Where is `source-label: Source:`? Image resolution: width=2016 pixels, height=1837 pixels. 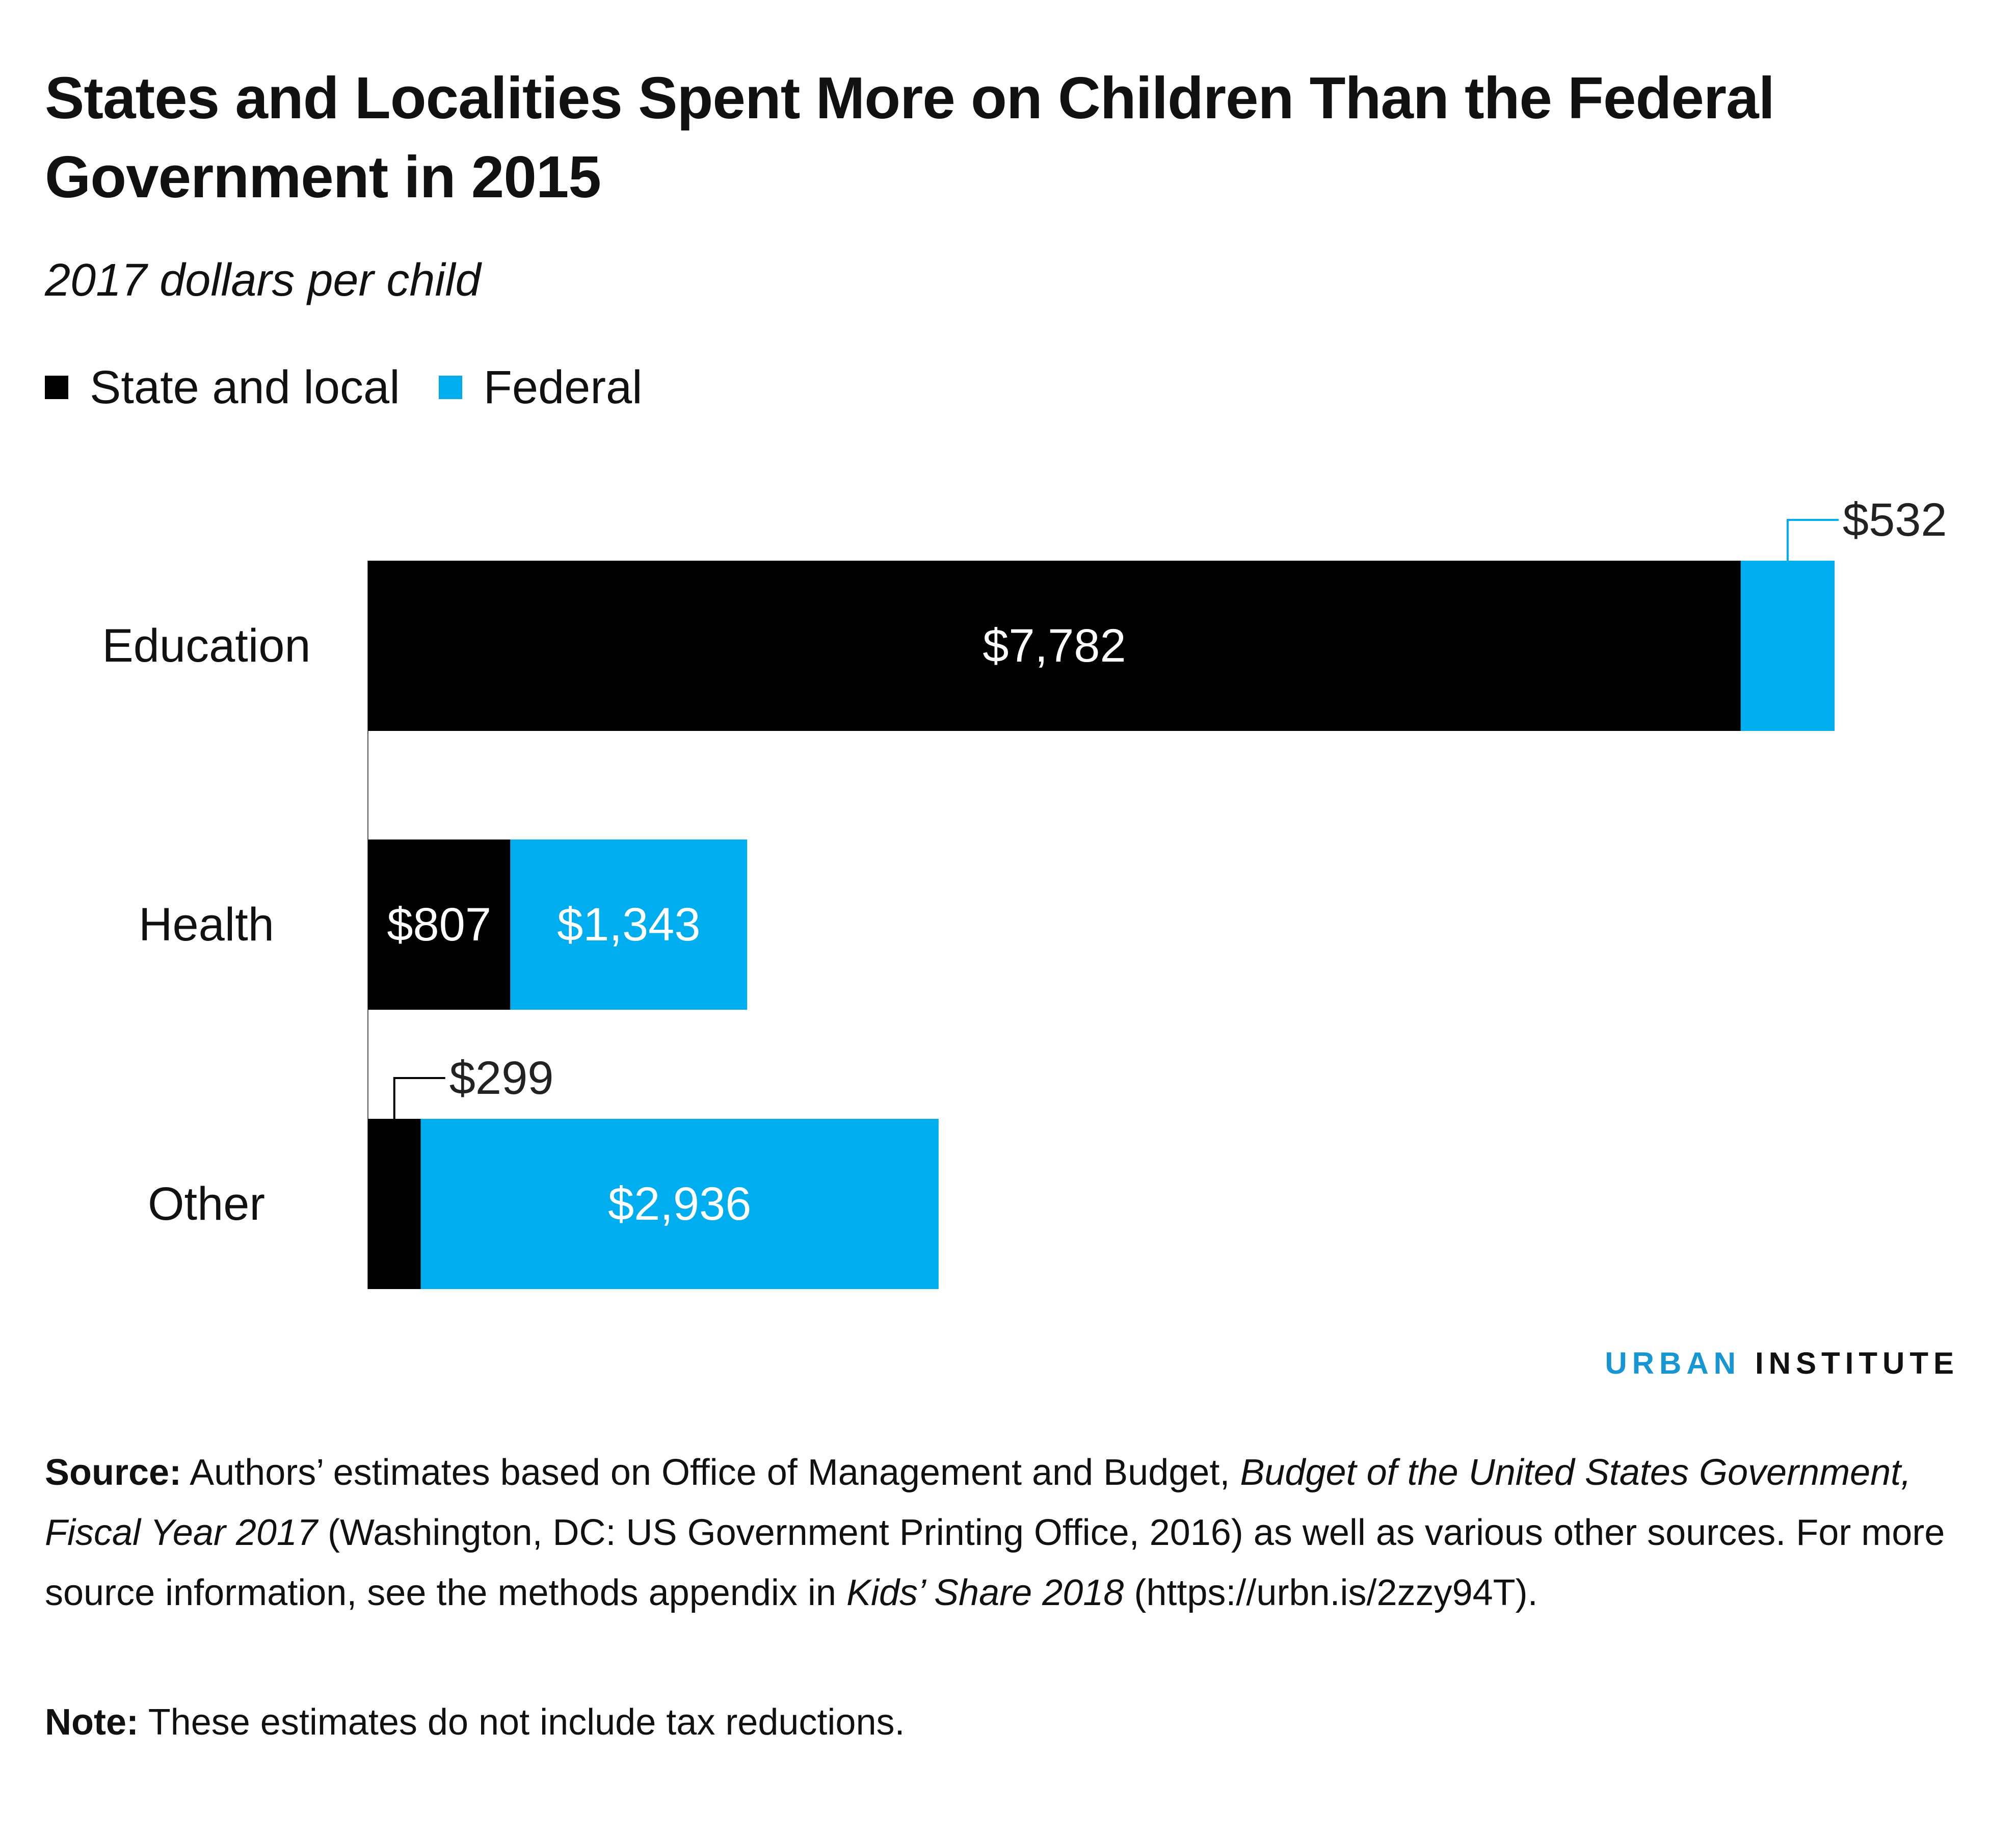
source-label: Source: is located at coordinates (113, 1472).